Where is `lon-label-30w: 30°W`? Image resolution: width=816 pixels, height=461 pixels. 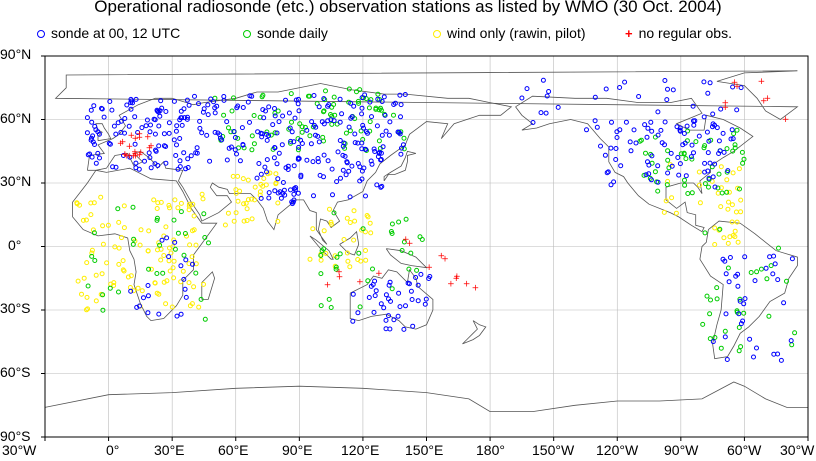 lon-label-30w: 30°W is located at coordinates (19, 450).